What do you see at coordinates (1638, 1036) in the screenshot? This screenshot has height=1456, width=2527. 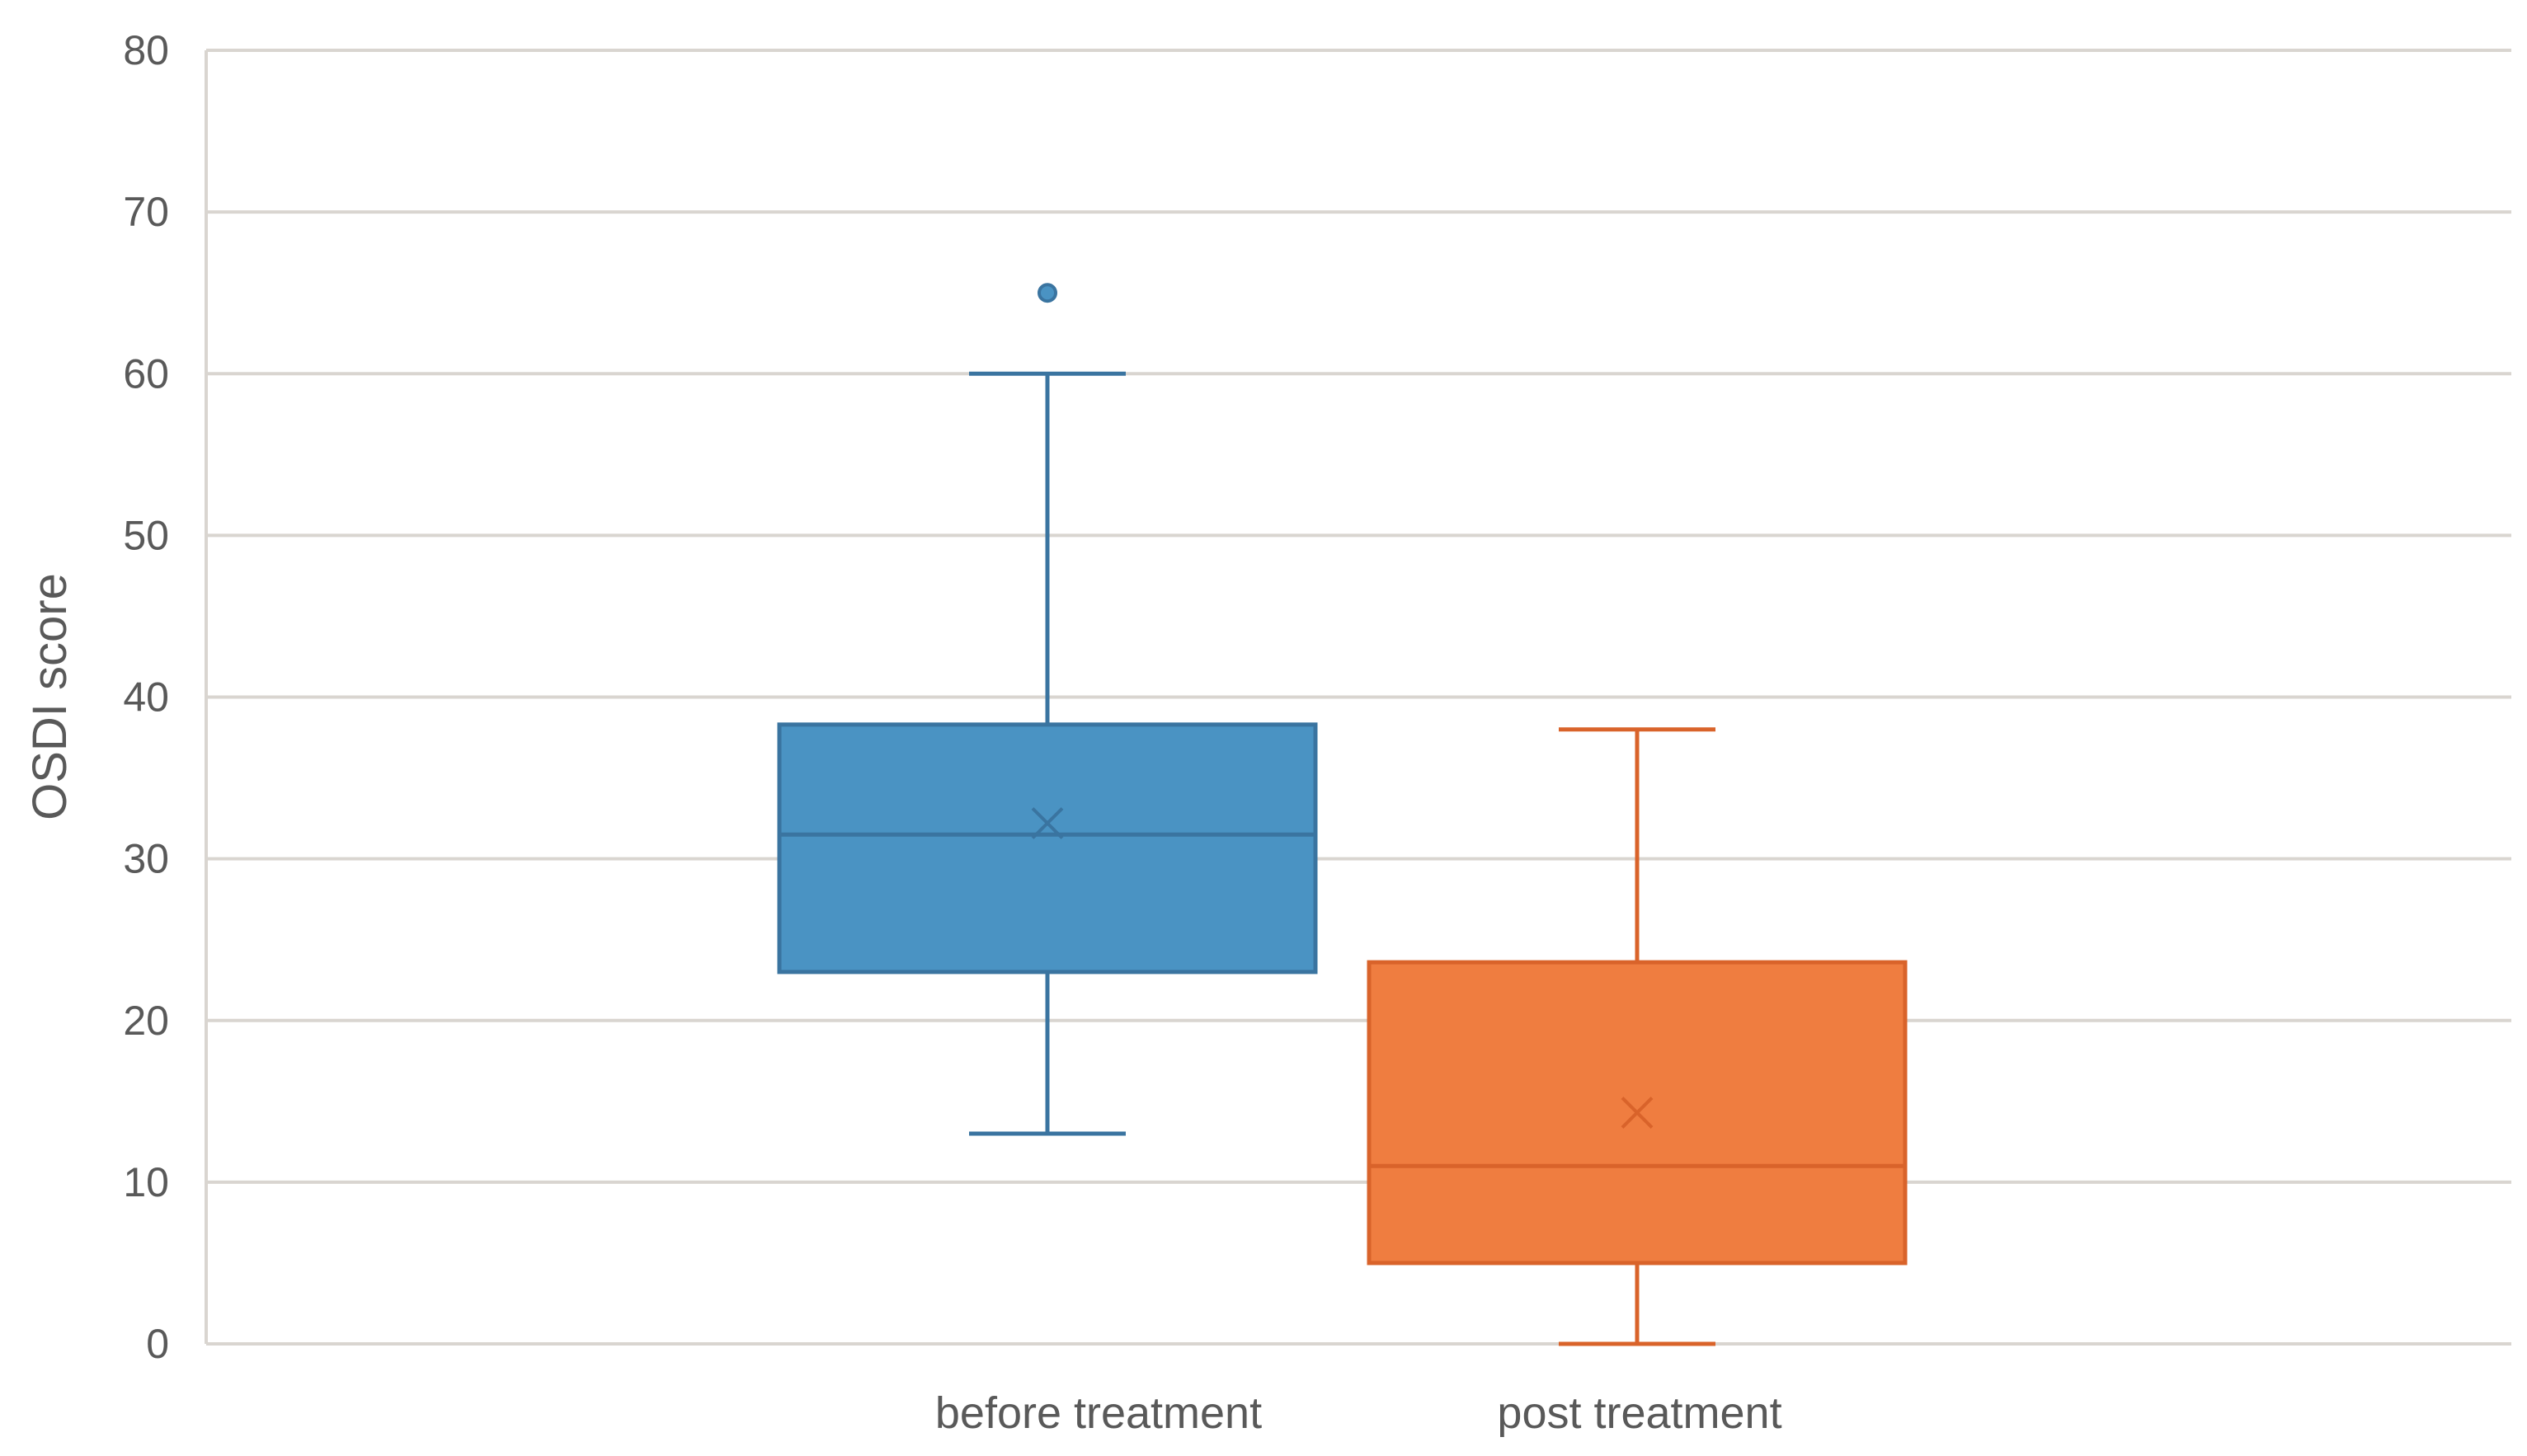 I see `box-group-post-treatment` at bounding box center [1638, 1036].